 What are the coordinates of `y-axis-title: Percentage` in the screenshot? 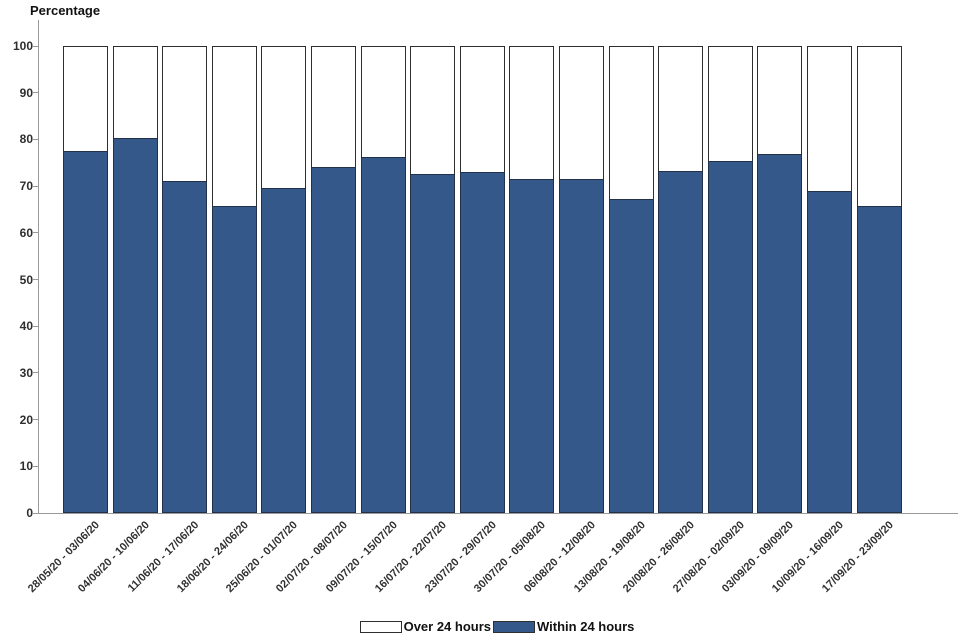 It's located at (65, 10).